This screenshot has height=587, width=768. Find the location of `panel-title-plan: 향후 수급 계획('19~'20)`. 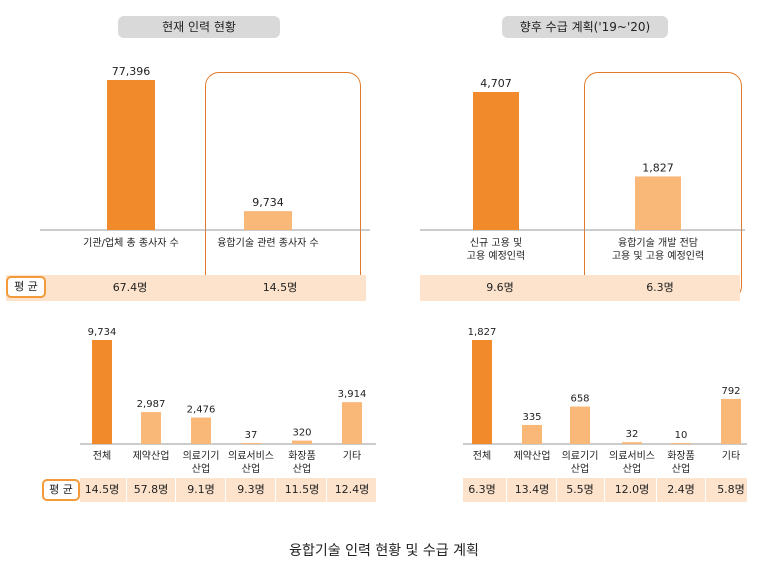

panel-title-plan: 향후 수급 계획('19~'20) is located at coordinates (585, 27).